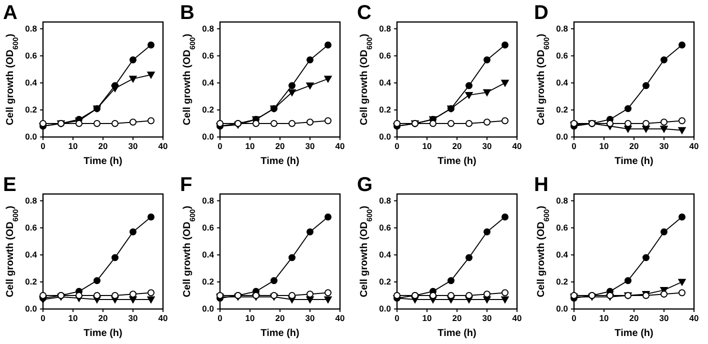 The height and width of the screenshot is (344, 708). Describe the element at coordinates (541, 13) in the screenshot. I see `chart-title: D` at that location.